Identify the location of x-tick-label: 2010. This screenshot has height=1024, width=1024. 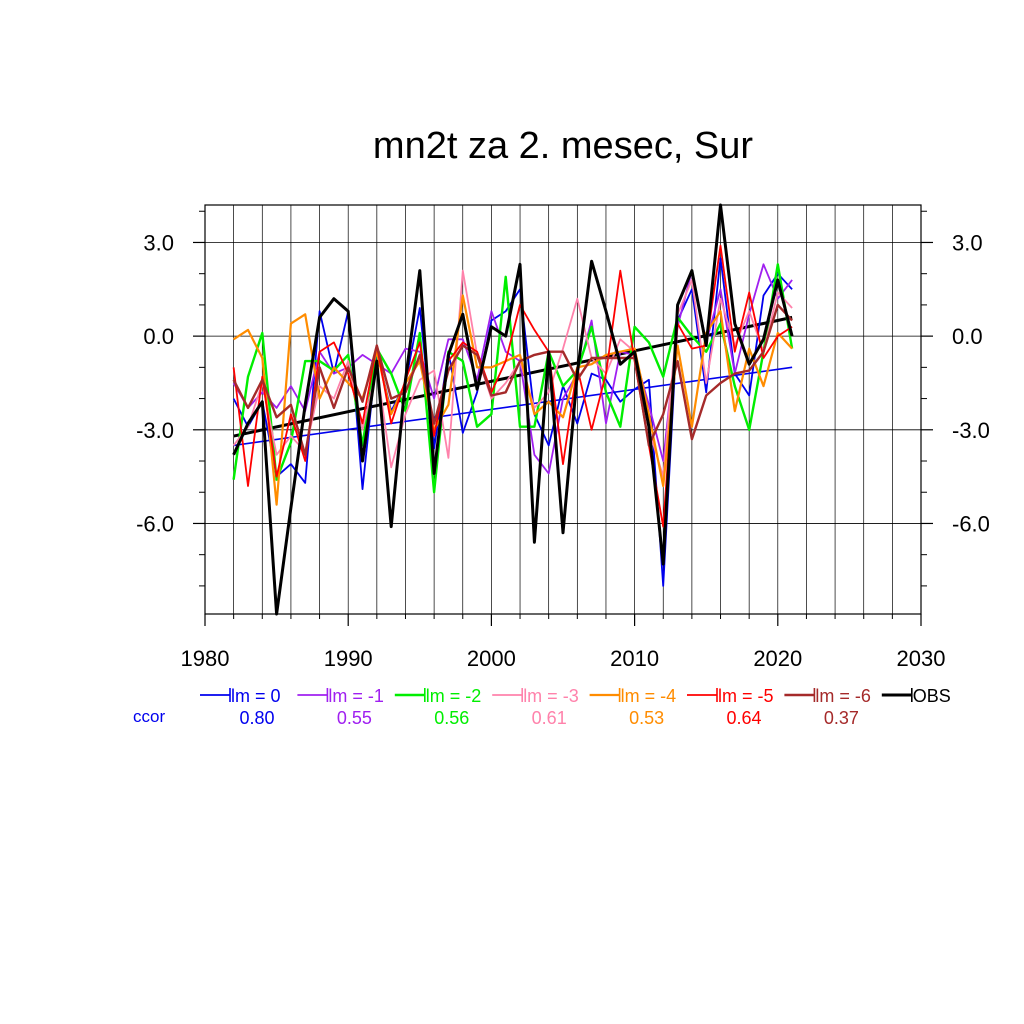
(634, 658).